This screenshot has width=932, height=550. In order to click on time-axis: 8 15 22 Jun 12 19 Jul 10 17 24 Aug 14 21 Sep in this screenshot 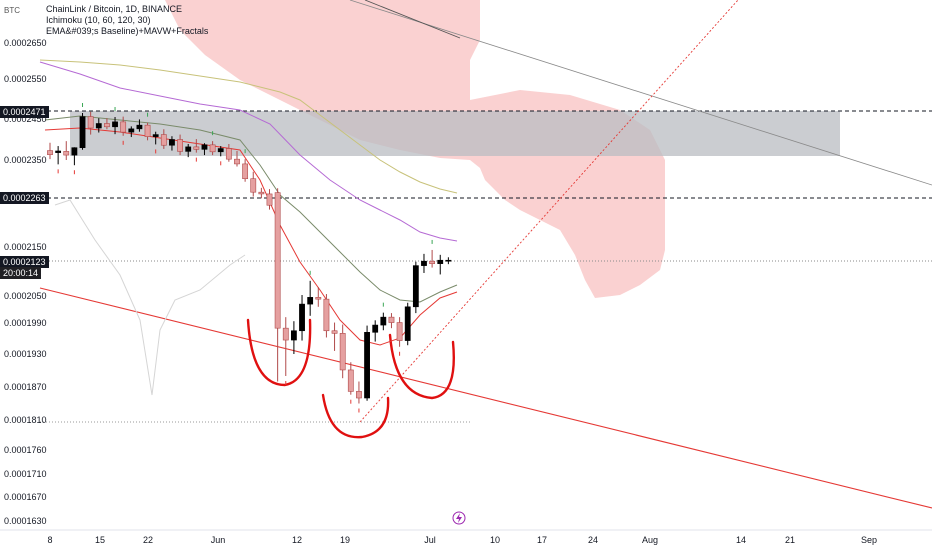, I will do `click(466, 537)`.